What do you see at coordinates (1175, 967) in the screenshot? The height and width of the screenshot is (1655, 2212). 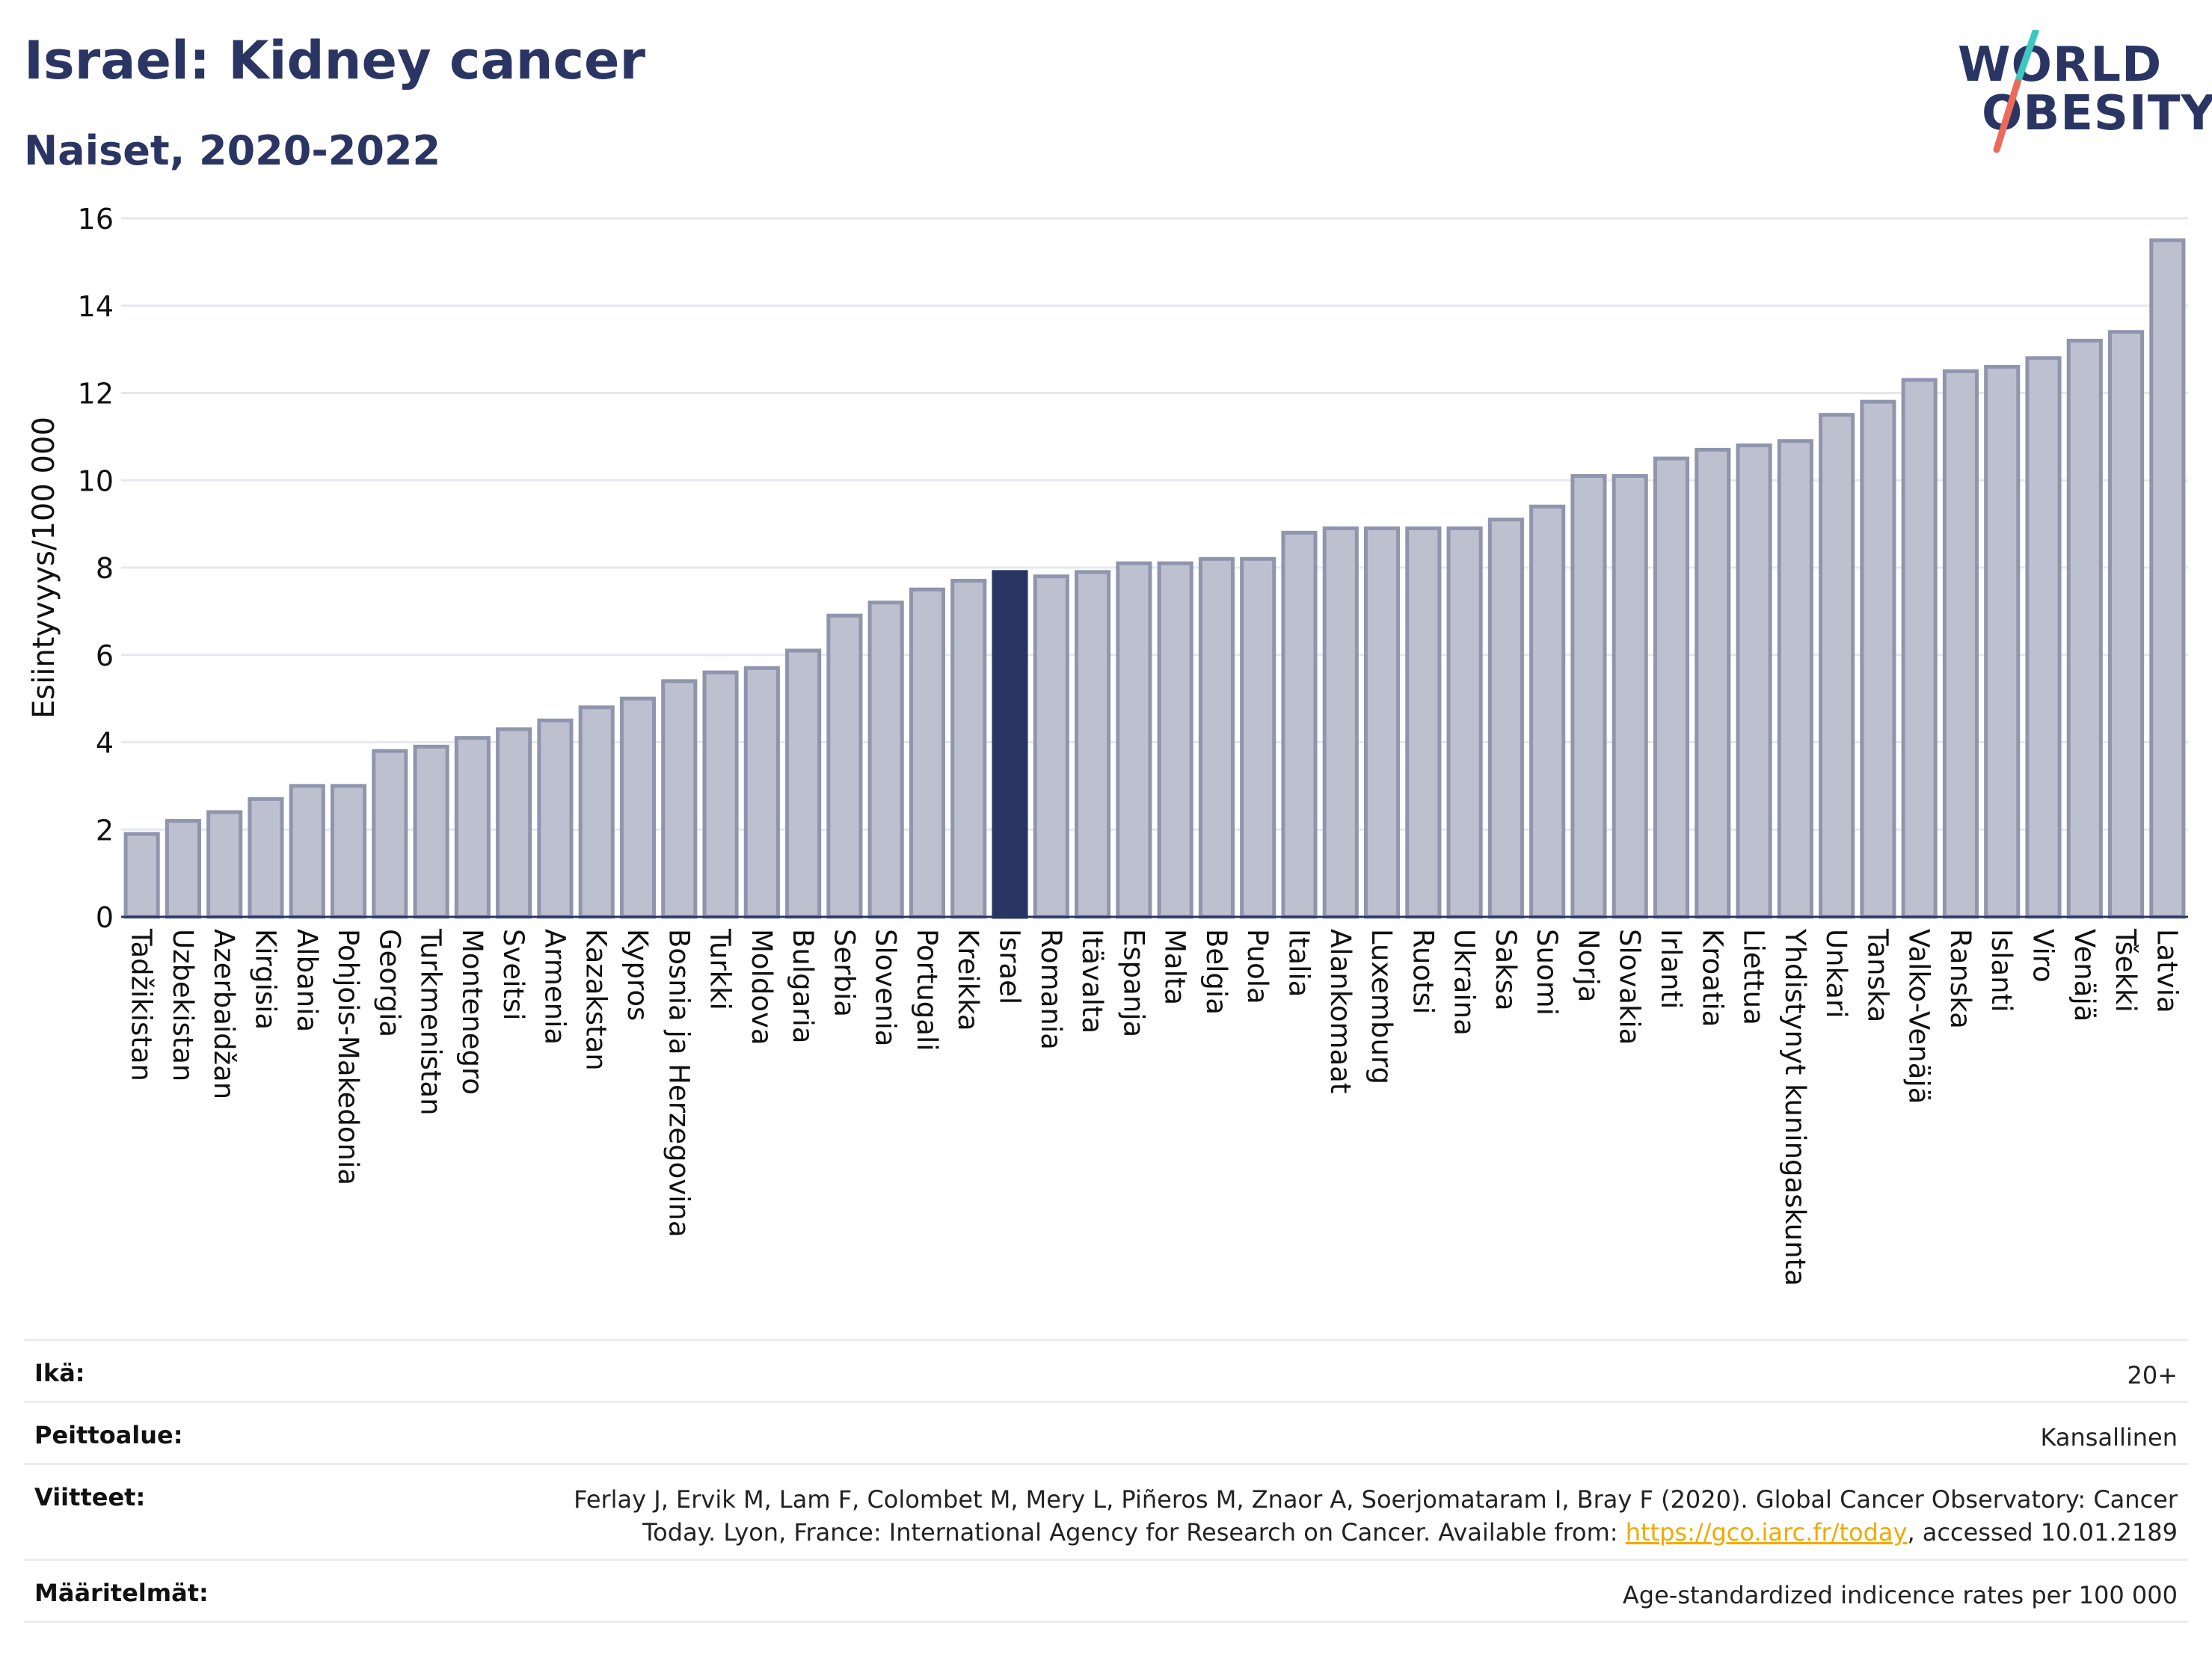 I see `x-tick-label: Malta` at bounding box center [1175, 967].